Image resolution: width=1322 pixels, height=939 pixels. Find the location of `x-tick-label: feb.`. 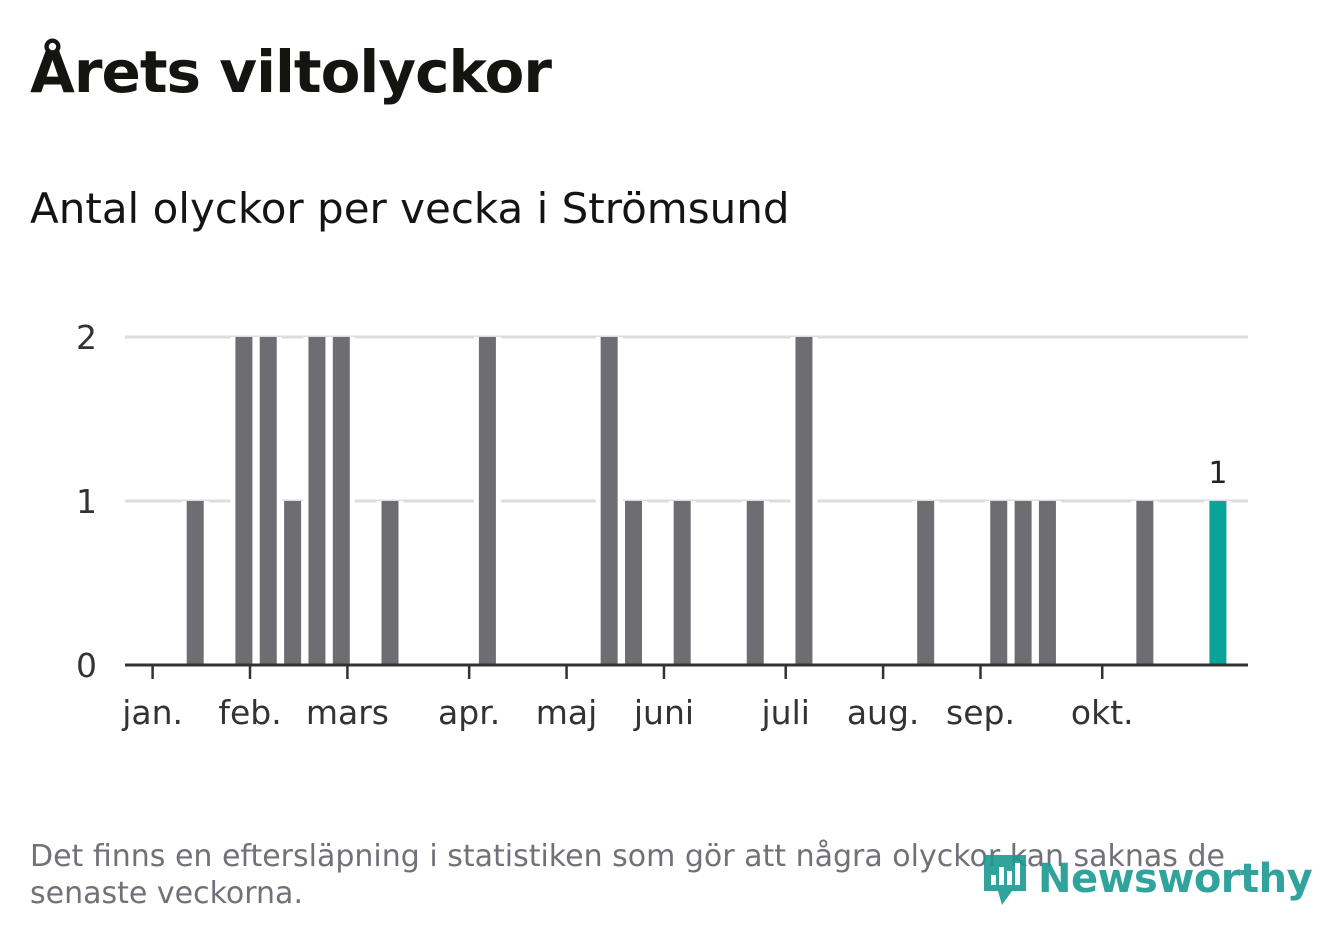

x-tick-label: feb. is located at coordinates (249, 712).